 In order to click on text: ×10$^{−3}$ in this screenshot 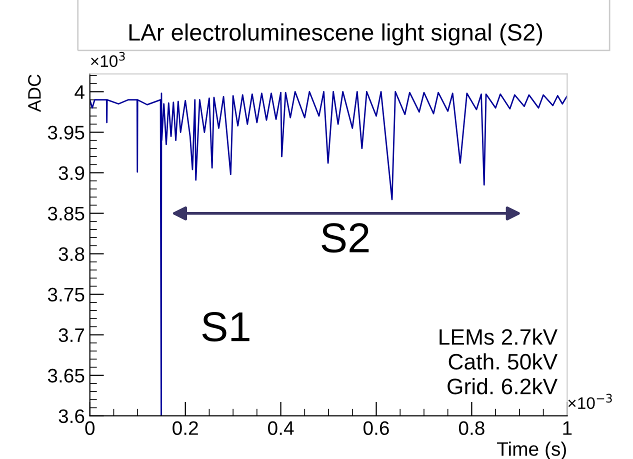, I will do `click(590, 402)`.